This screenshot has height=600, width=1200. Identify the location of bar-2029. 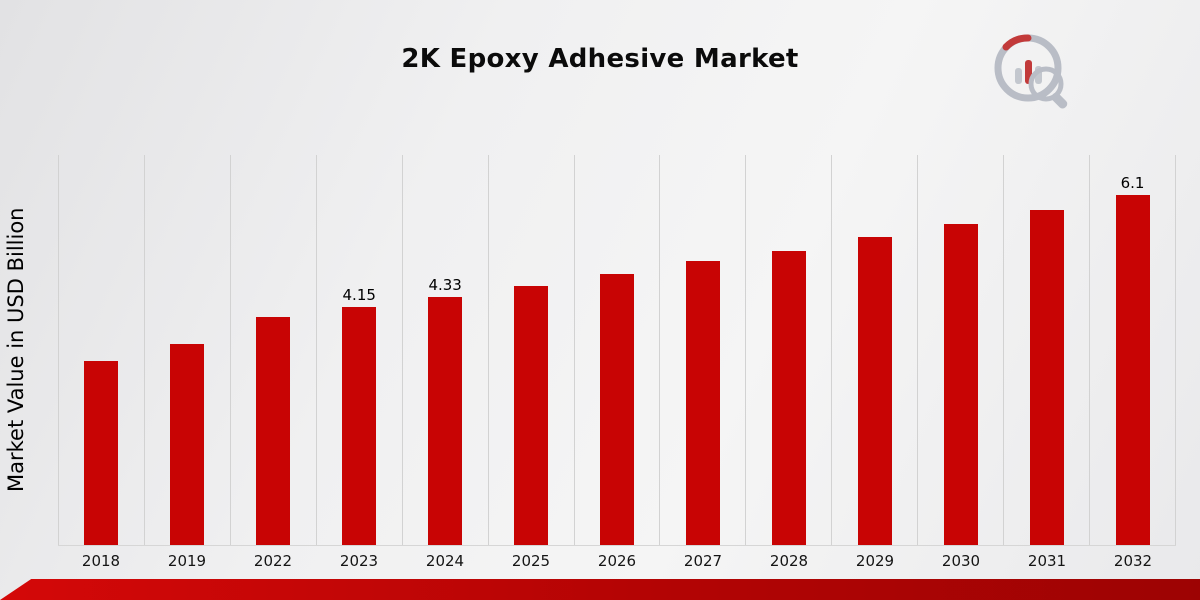
(874, 391).